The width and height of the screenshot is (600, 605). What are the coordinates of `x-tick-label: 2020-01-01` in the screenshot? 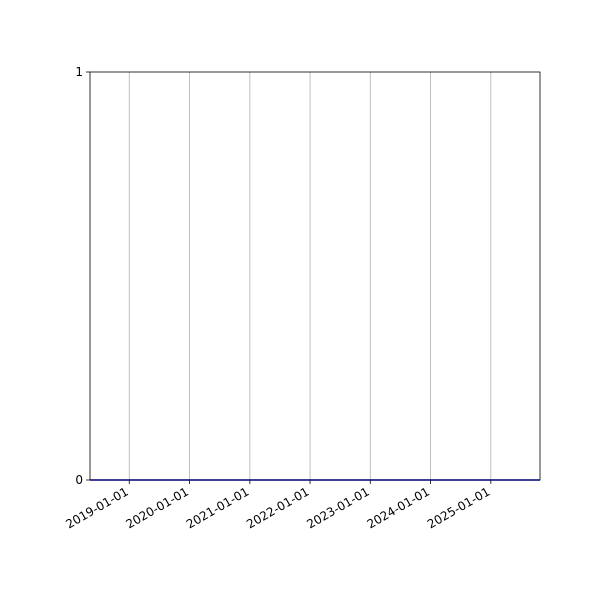 It's located at (157, 507).